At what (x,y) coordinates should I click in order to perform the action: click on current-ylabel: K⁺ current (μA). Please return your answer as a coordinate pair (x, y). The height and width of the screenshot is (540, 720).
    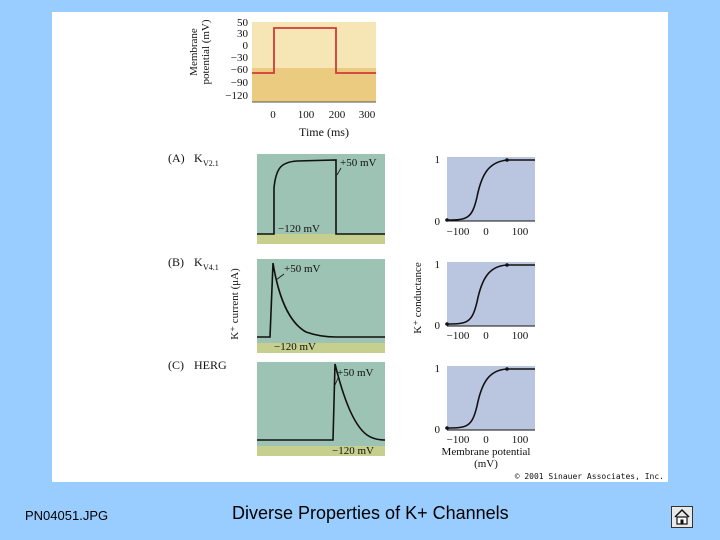
    Looking at the image, I should click on (235, 304).